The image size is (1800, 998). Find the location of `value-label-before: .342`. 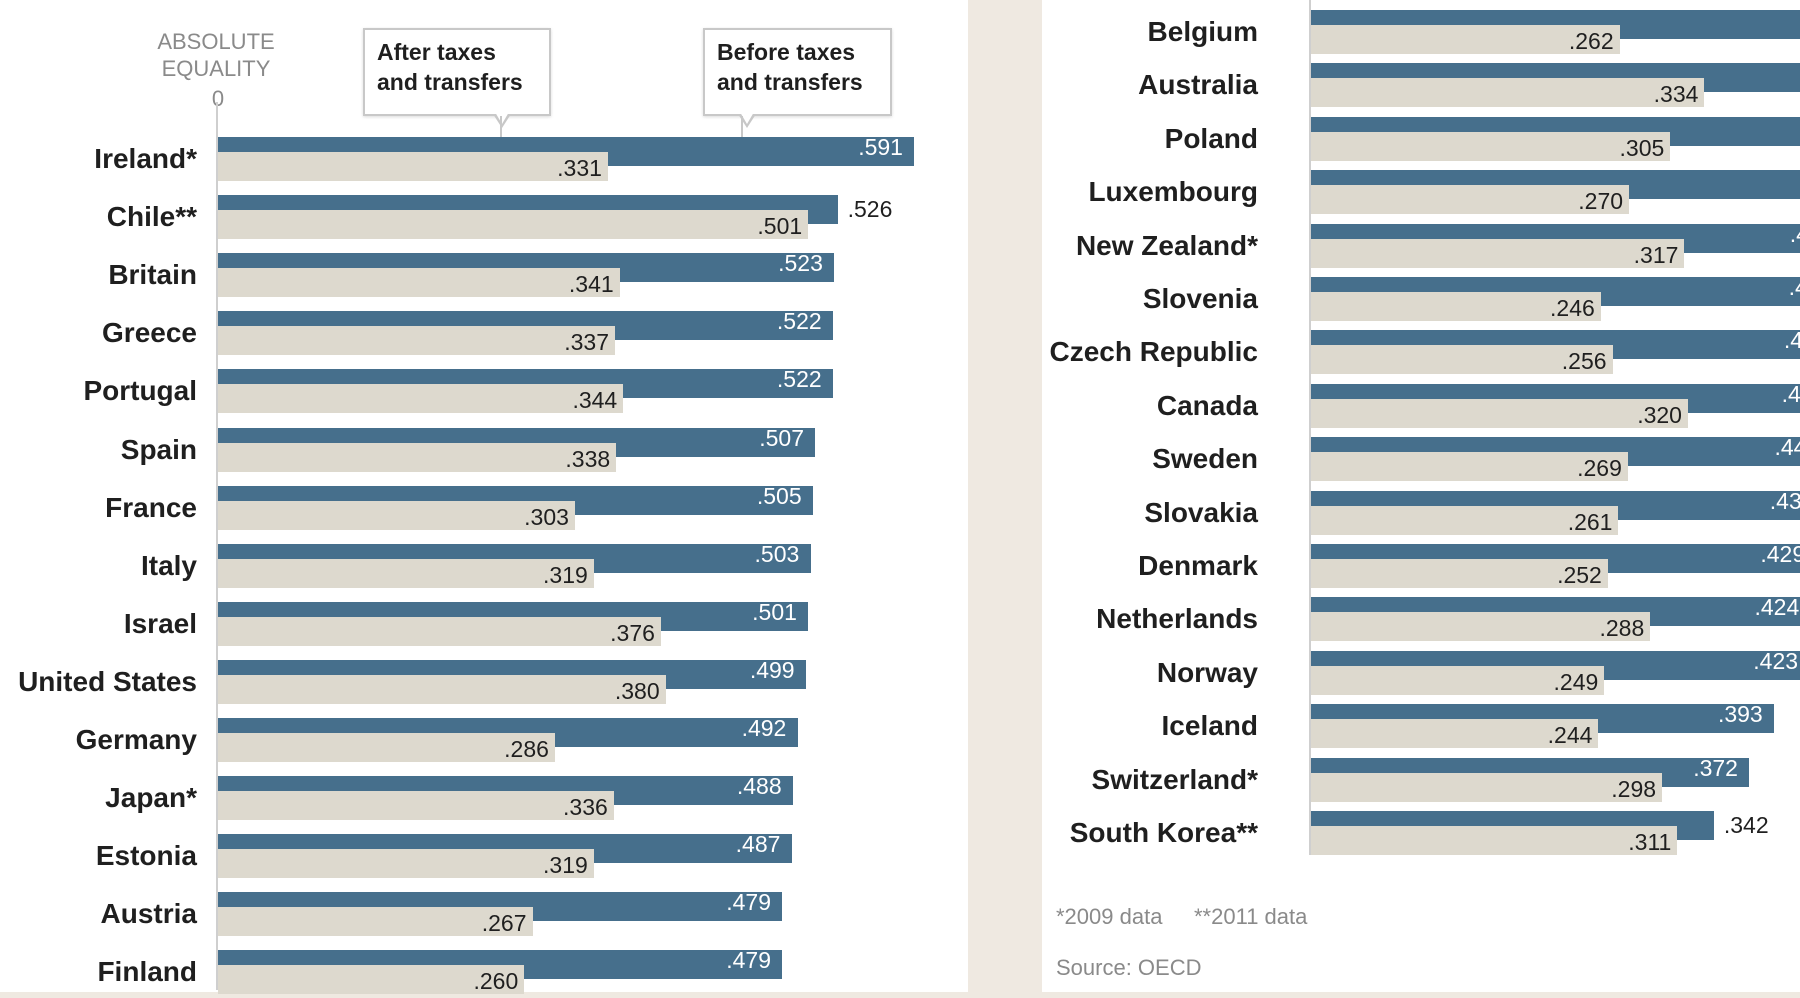

value-label-before: .342 is located at coordinates (1746, 825).